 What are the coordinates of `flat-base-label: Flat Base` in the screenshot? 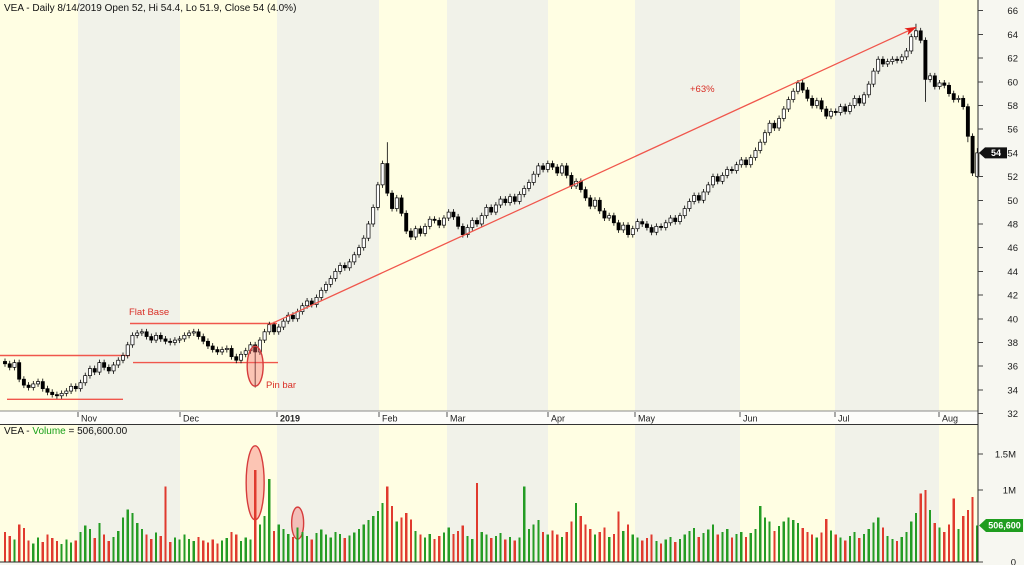 It's located at (149, 312).